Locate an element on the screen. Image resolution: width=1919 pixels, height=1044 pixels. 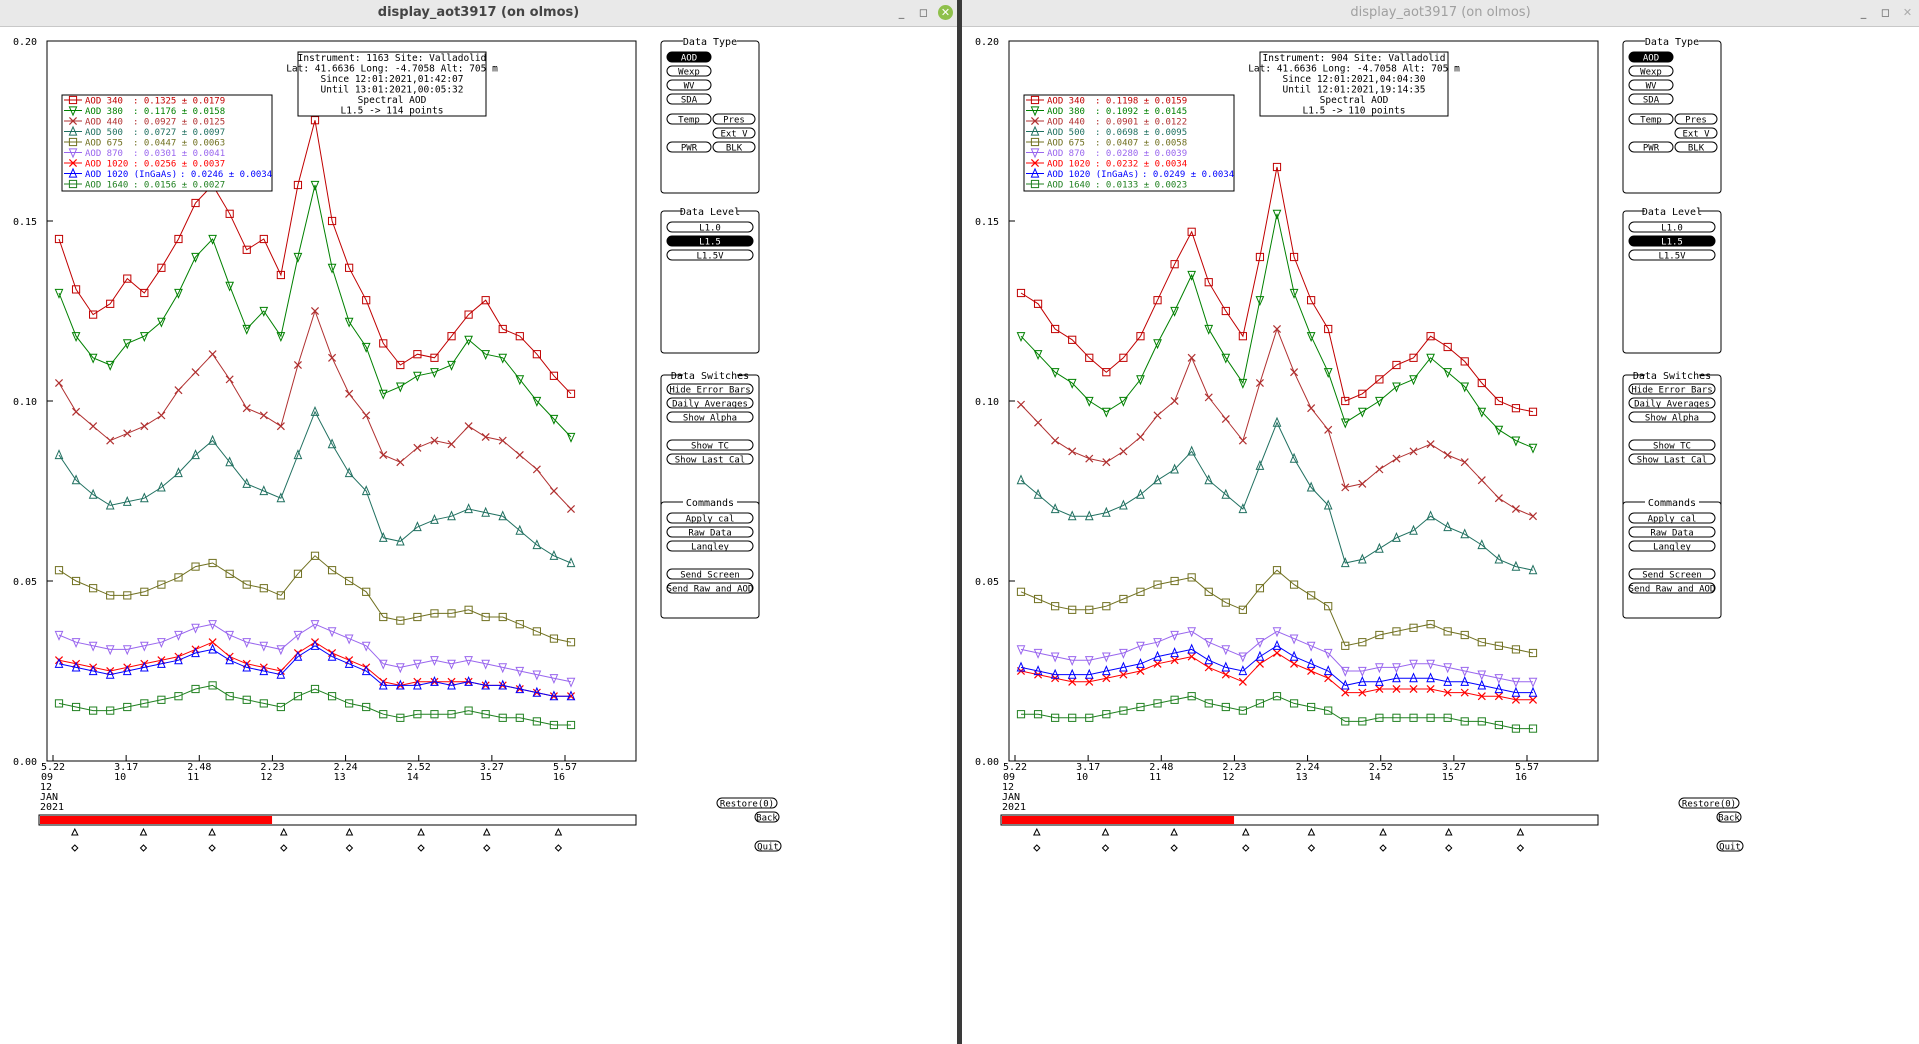
button-label: Wexp is located at coordinates (1651, 73).